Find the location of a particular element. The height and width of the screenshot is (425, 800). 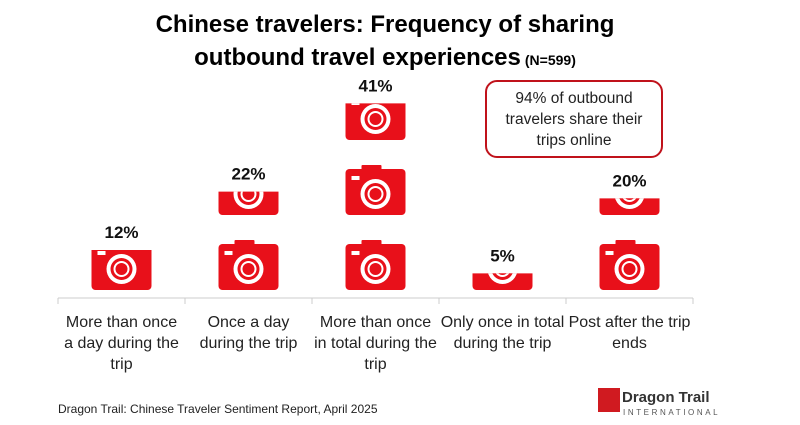

camera-lens-center is located at coordinates (502, 275).